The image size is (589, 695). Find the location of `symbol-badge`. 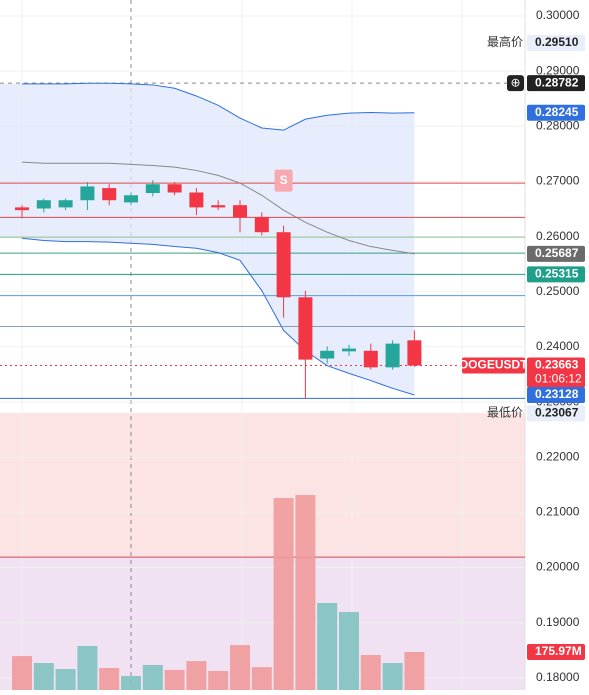

symbol-badge is located at coordinates (493, 365).